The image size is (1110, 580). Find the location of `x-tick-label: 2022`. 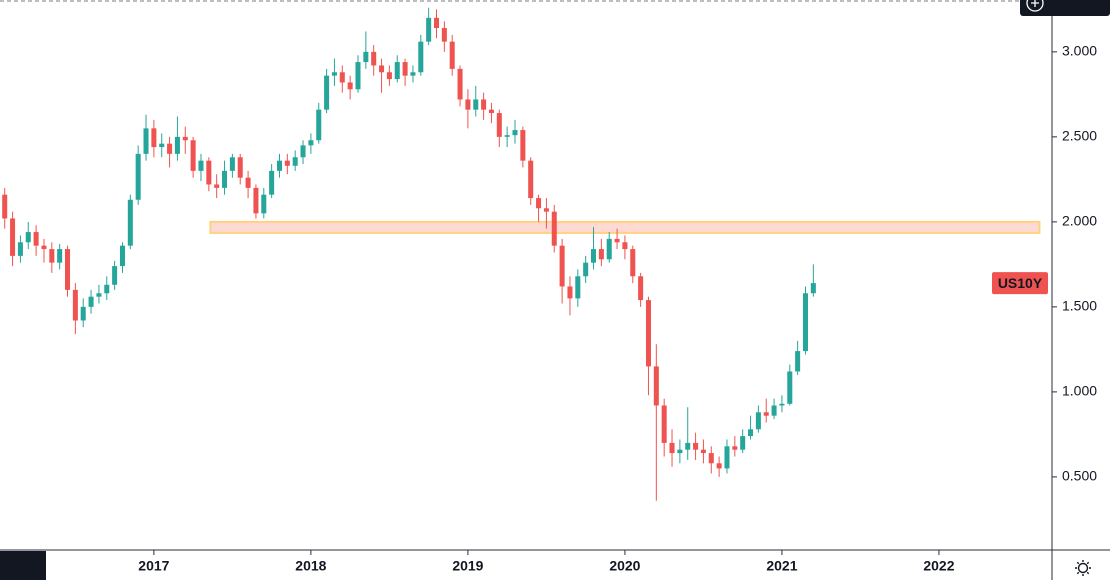

x-tick-label: 2022 is located at coordinates (938, 566).